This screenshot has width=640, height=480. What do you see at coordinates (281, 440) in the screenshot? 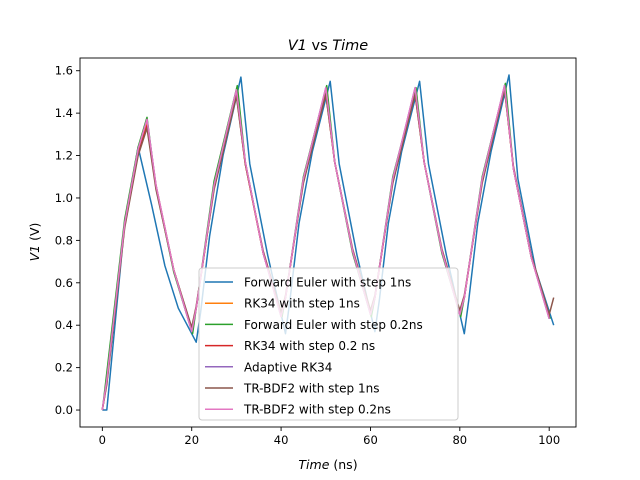
I see `x-tick-label: 40` at bounding box center [281, 440].